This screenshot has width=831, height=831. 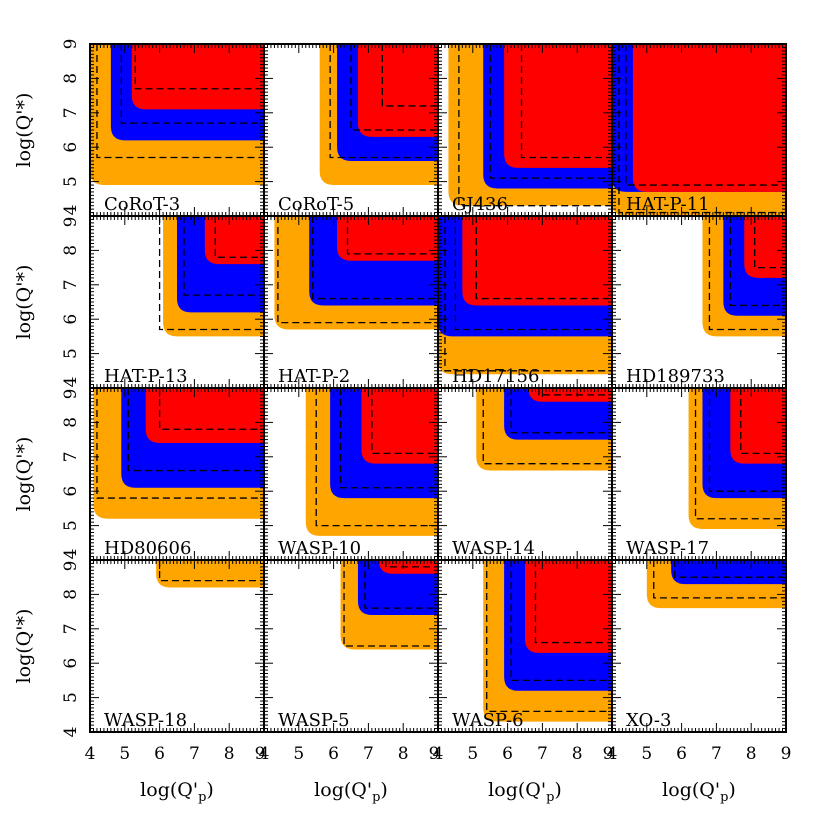 I want to click on panel-xo-3: XO-3, so click(x=699, y=646).